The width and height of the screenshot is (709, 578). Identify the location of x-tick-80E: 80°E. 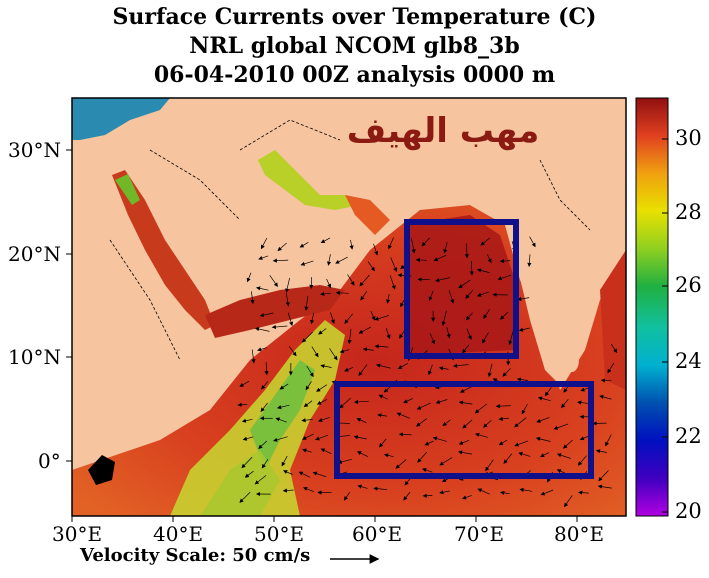
(579, 534).